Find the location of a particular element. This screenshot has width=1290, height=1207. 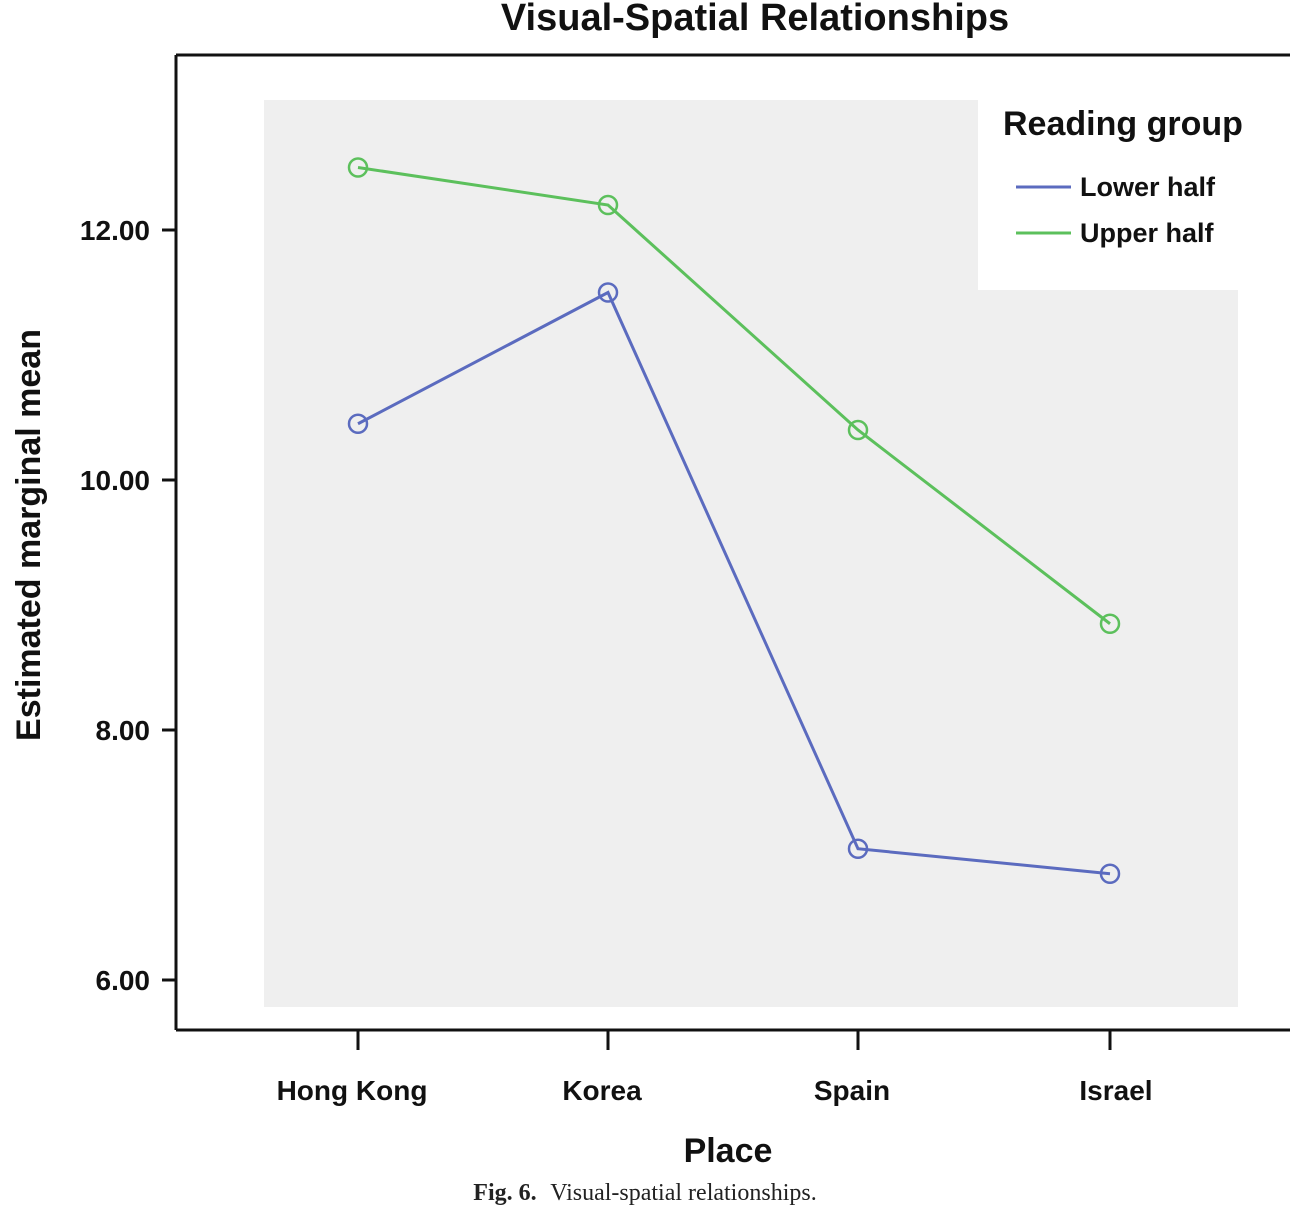

y-axis-label: Estimated marginal mean is located at coordinates (29, 535).